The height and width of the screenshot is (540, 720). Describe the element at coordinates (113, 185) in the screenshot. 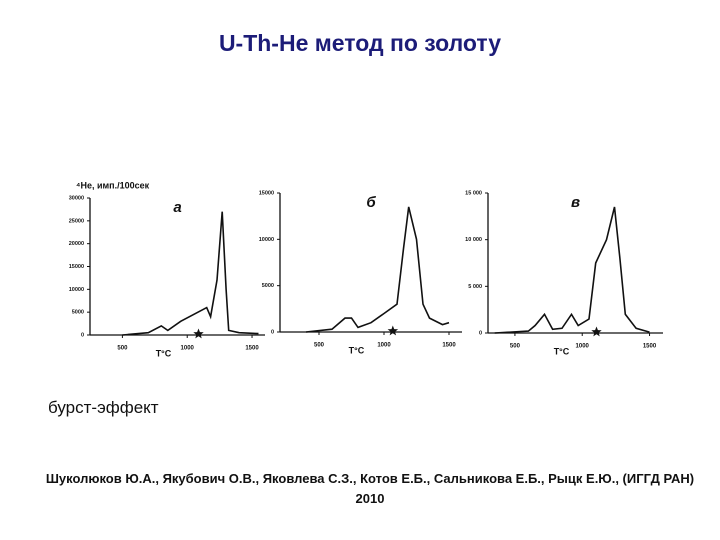

I see `y-axis-label: ⁴He, имп./100сек` at that location.